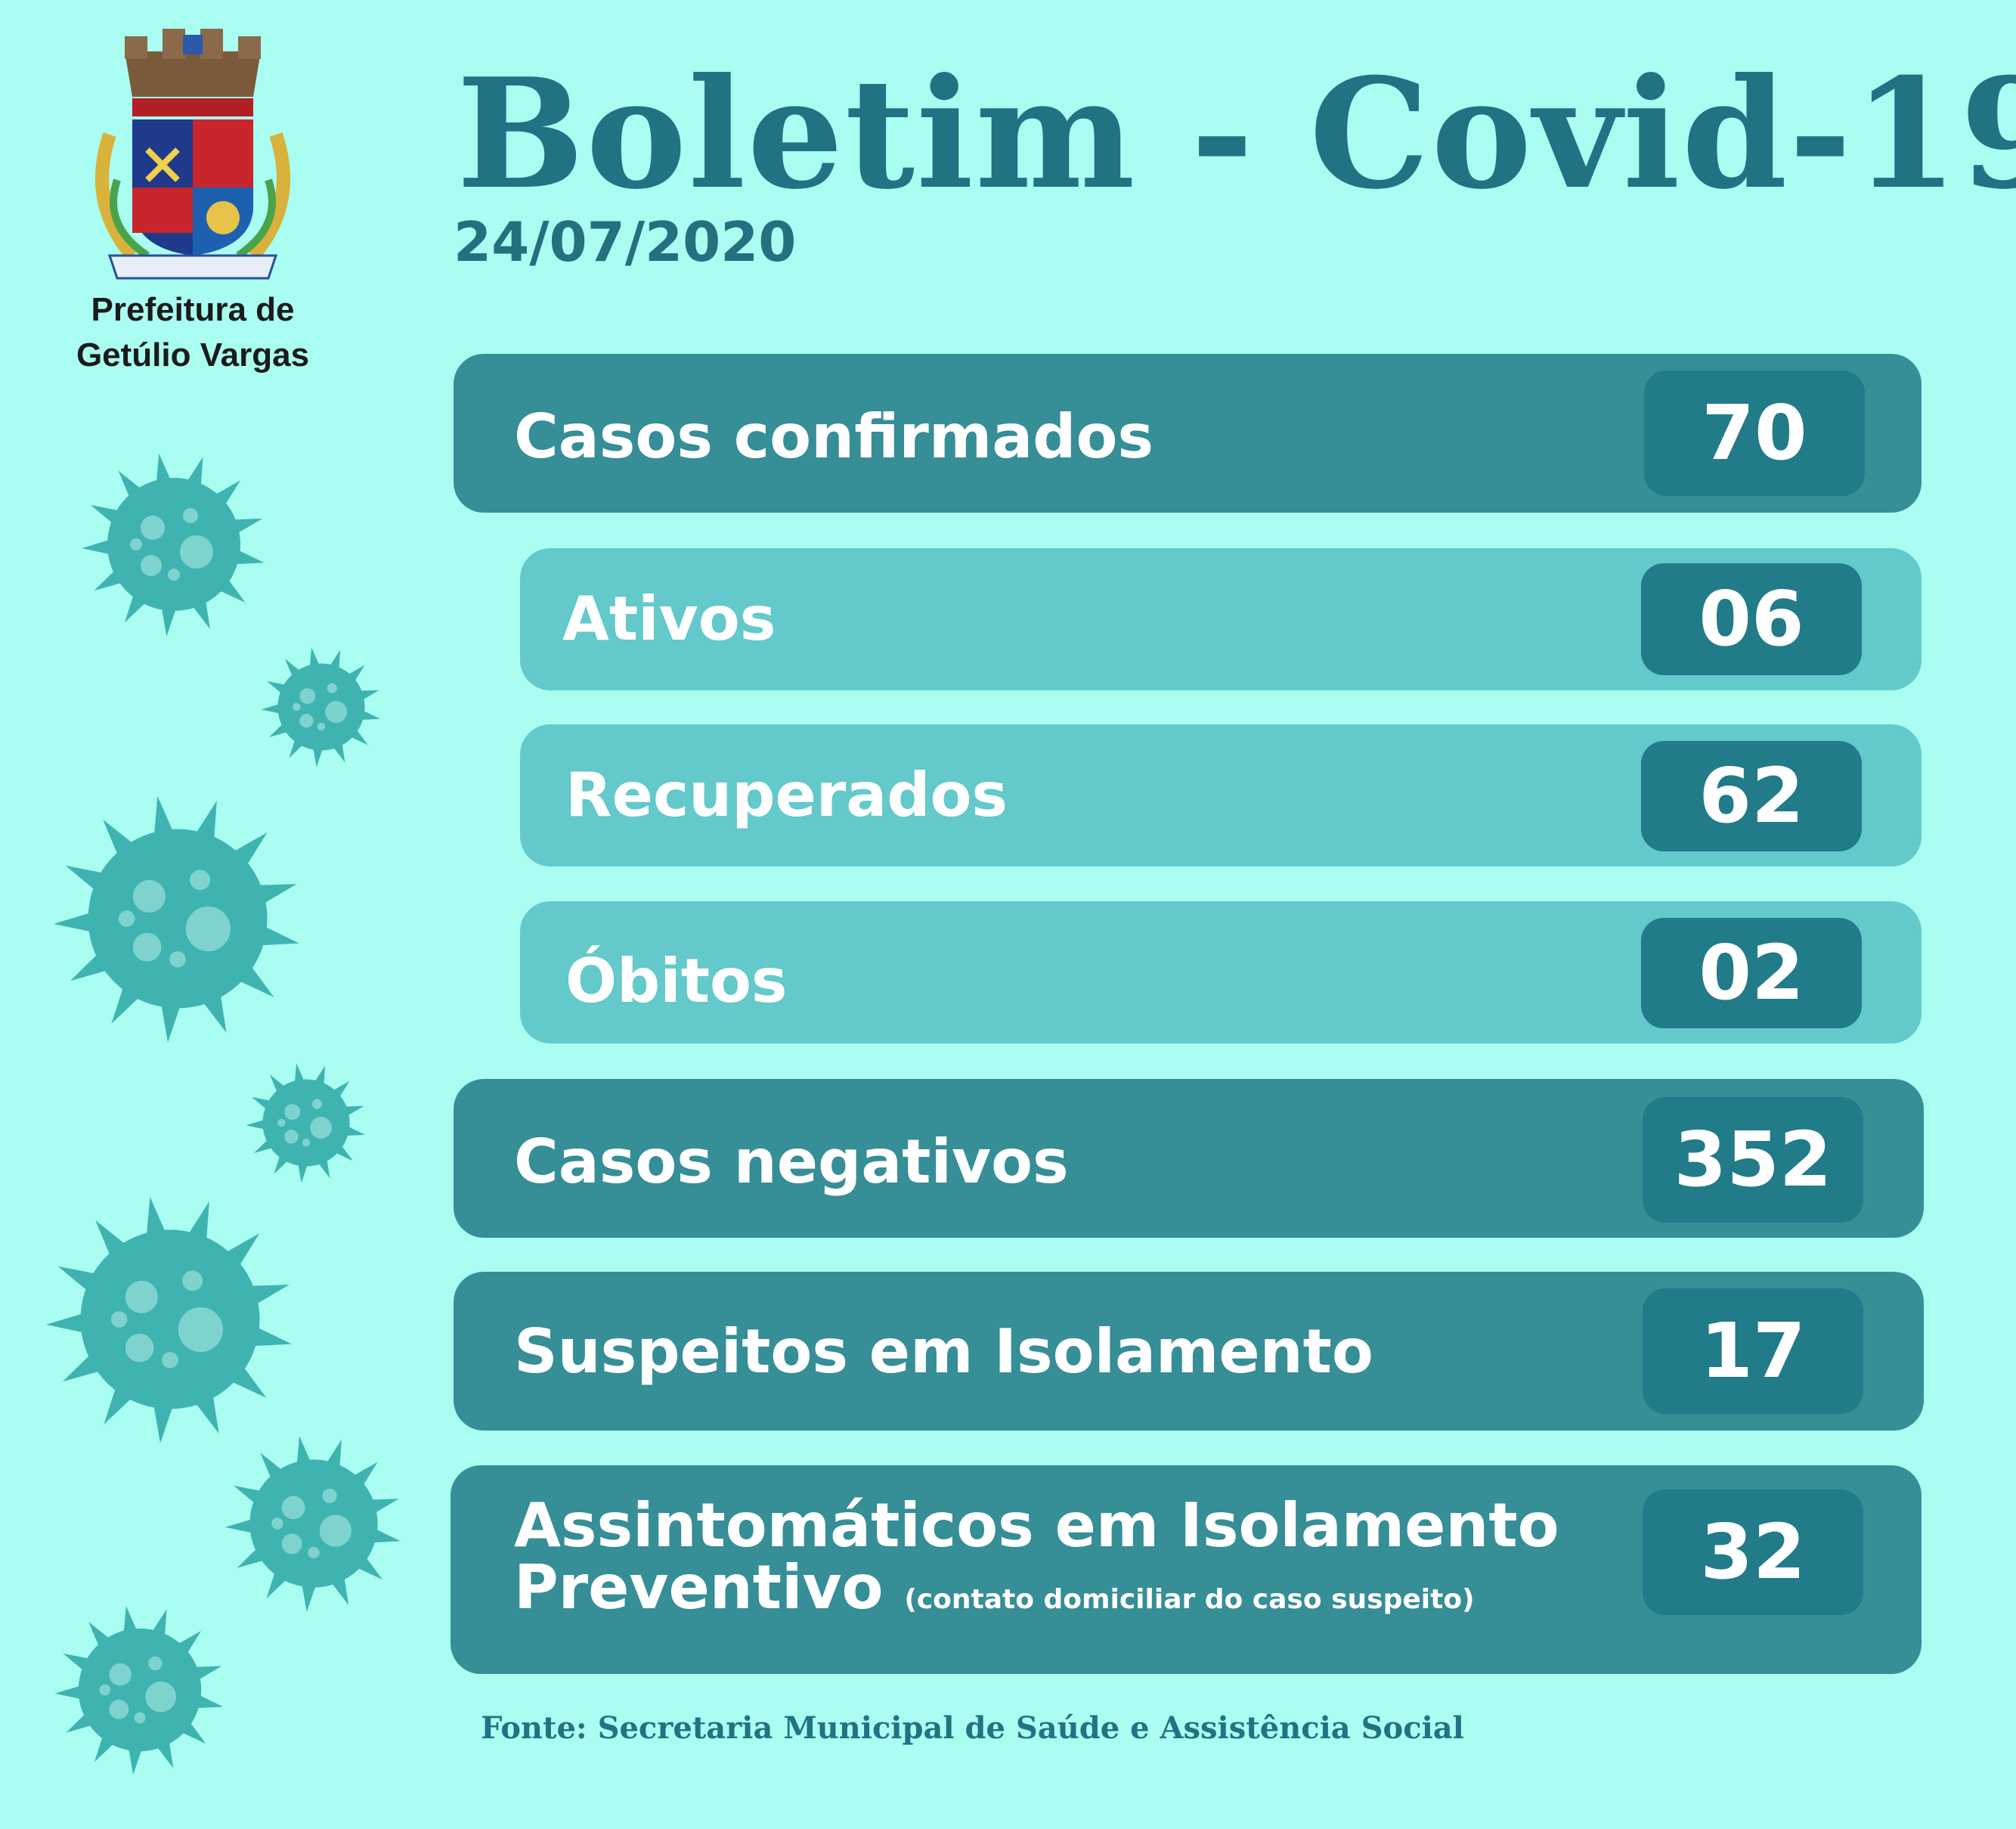 The width and height of the screenshot is (2016, 1829). I want to click on suspeitos-label: Suspeitos em Isolamento, so click(943, 1351).